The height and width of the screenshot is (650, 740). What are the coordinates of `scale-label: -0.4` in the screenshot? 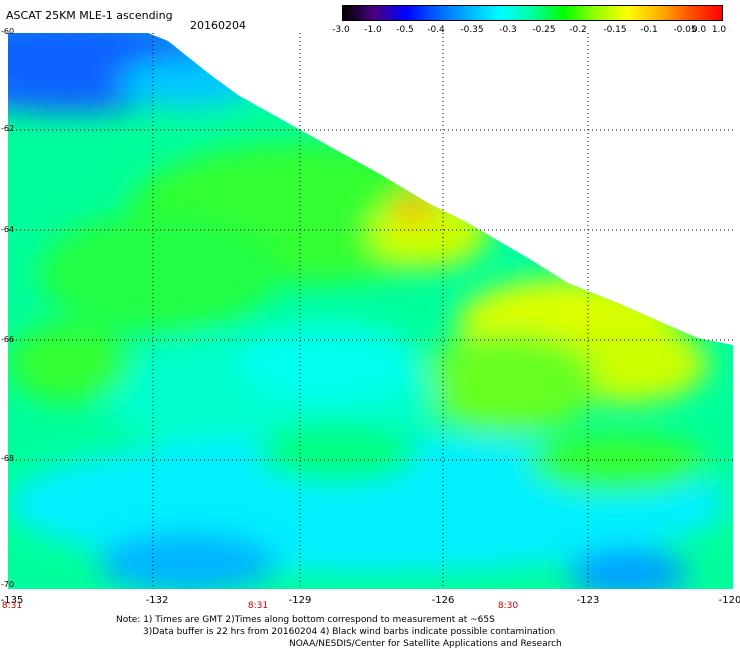 It's located at (436, 30).